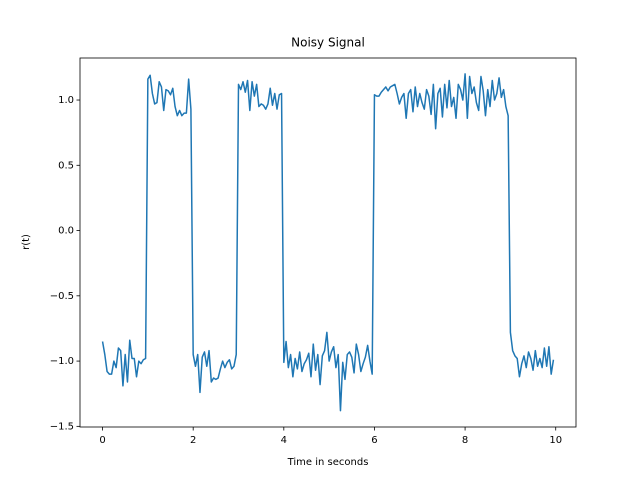  Describe the element at coordinates (66, 100) in the screenshot. I see `y-tick-label: 1.0` at that location.